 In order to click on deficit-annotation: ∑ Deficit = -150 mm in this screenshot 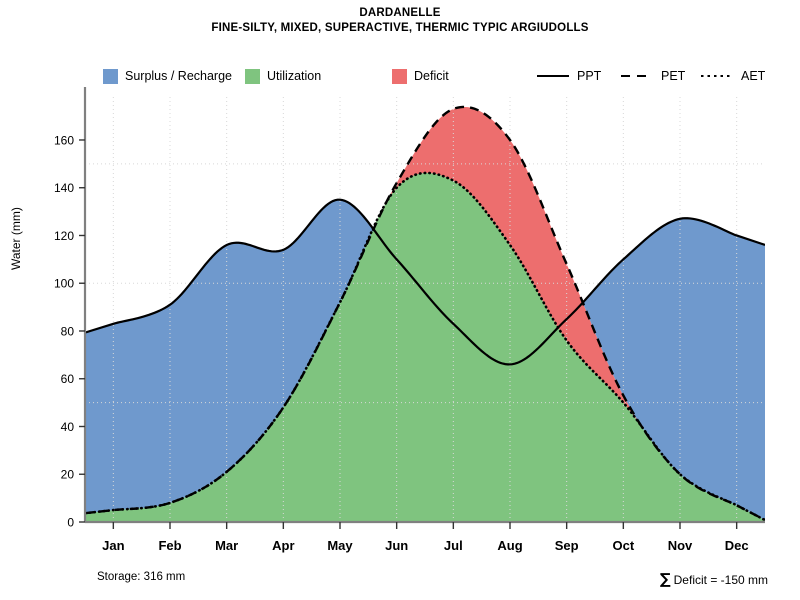, I will do `click(714, 579)`.